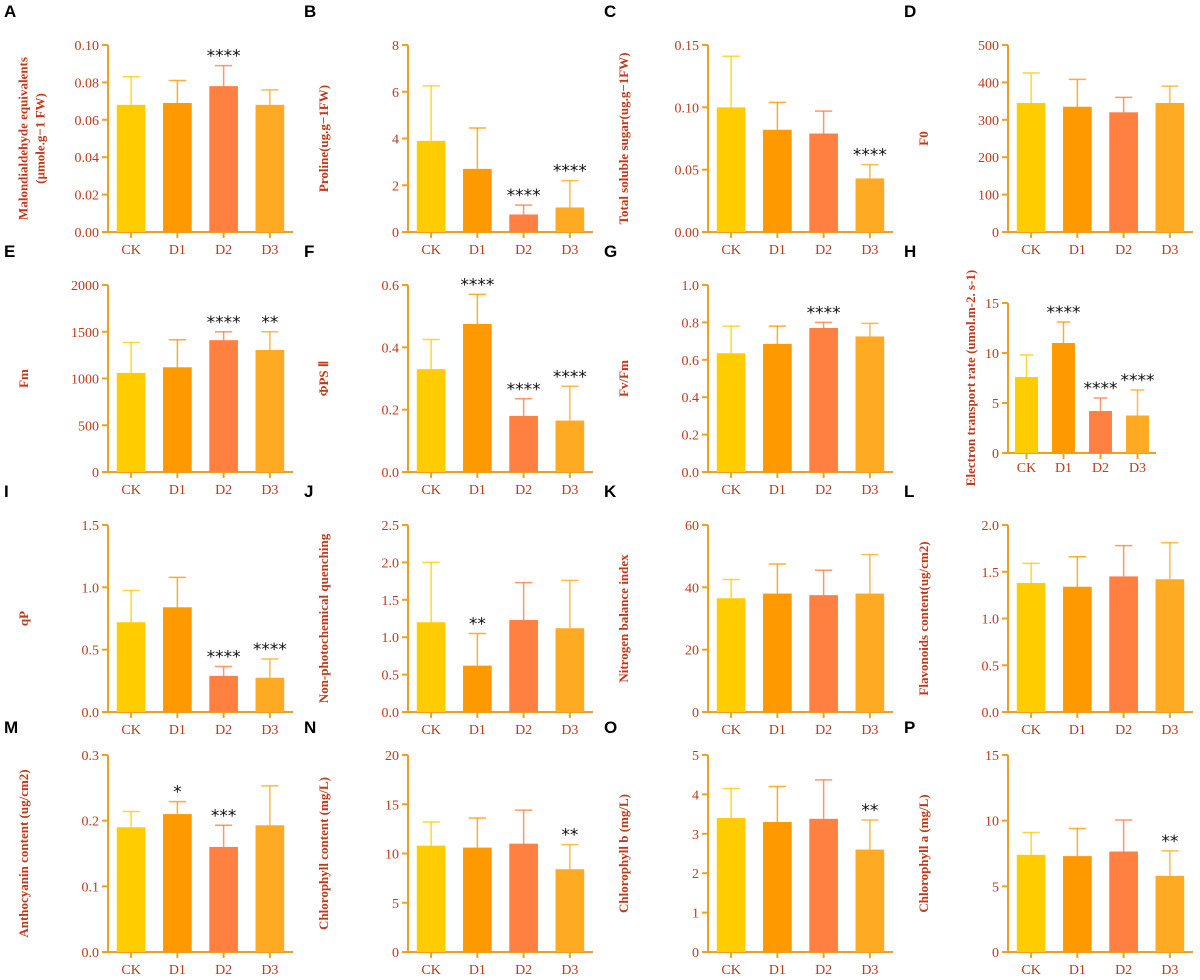 This screenshot has height=980, width=1200. Describe the element at coordinates (391, 563) in the screenshot. I see `y-tick-label: 2.0` at that location.